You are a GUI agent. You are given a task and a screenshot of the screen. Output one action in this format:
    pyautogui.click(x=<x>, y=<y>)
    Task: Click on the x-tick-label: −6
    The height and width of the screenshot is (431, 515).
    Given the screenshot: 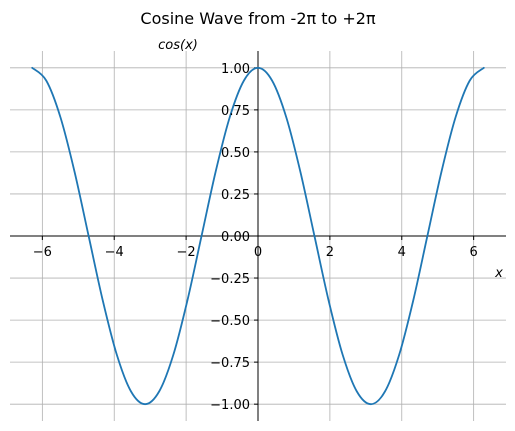 What is the action you would take?
    pyautogui.click(x=42, y=252)
    